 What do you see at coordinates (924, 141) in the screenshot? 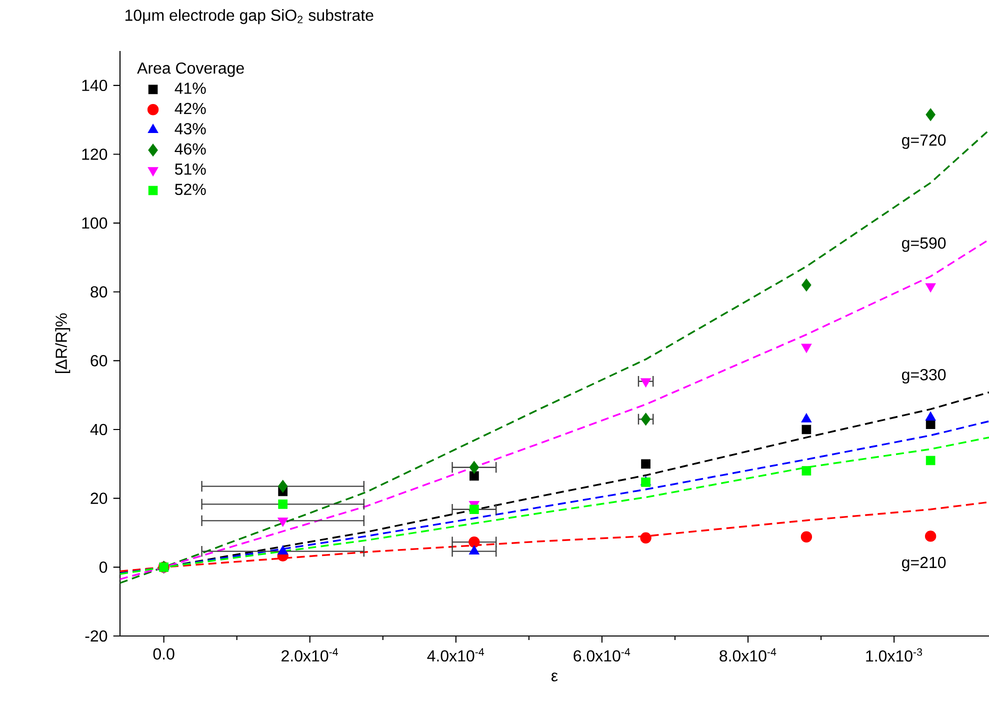
I see `annotation: g=720` at bounding box center [924, 141].